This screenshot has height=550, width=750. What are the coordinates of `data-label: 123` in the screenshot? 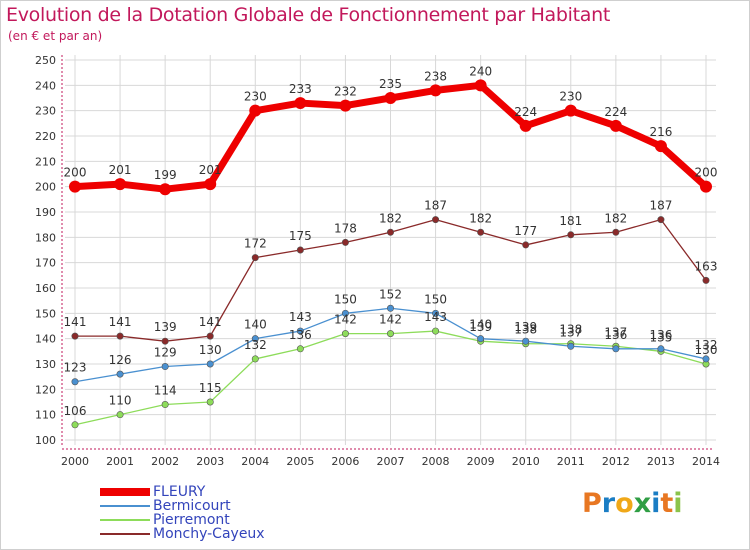 It's located at (75, 368).